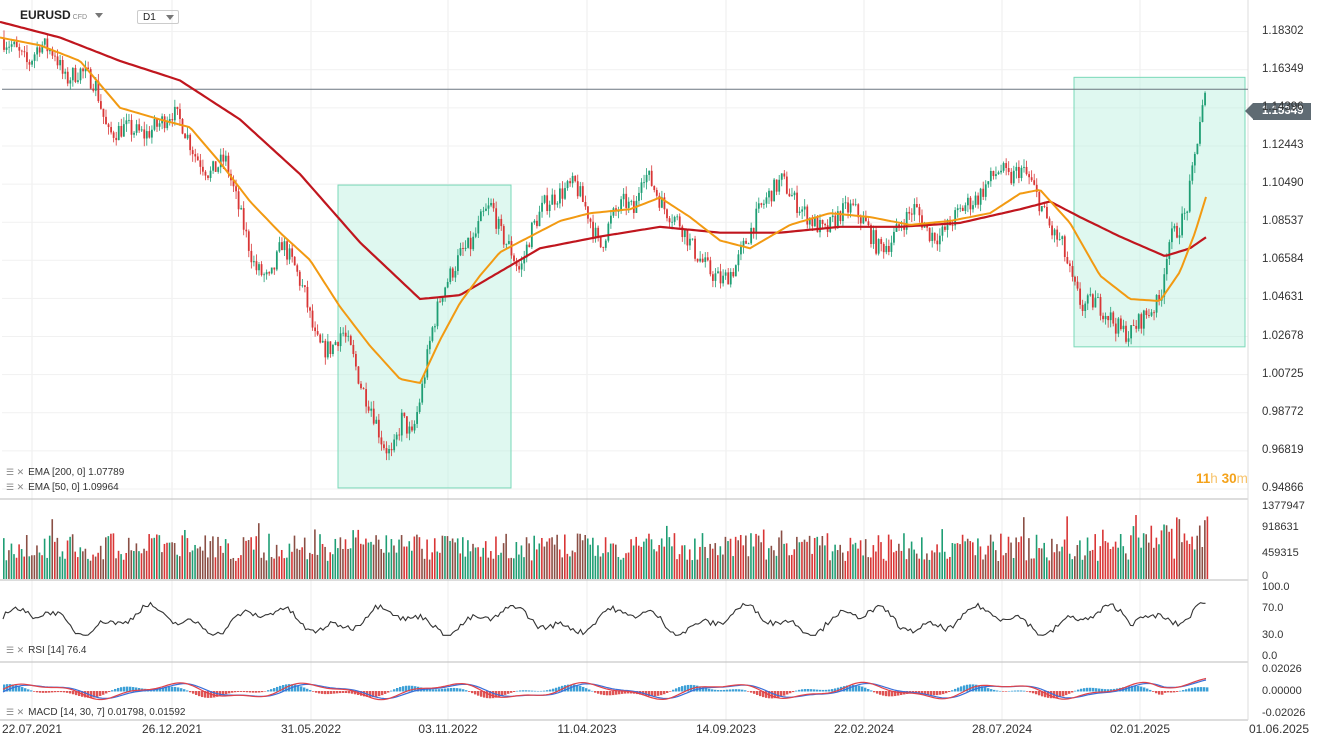 This screenshot has width=1323, height=746. What do you see at coordinates (62, 487) in the screenshot?
I see `legend-ema50: ☰ ✕ EMA [50, 0] 1.09964` at bounding box center [62, 487].